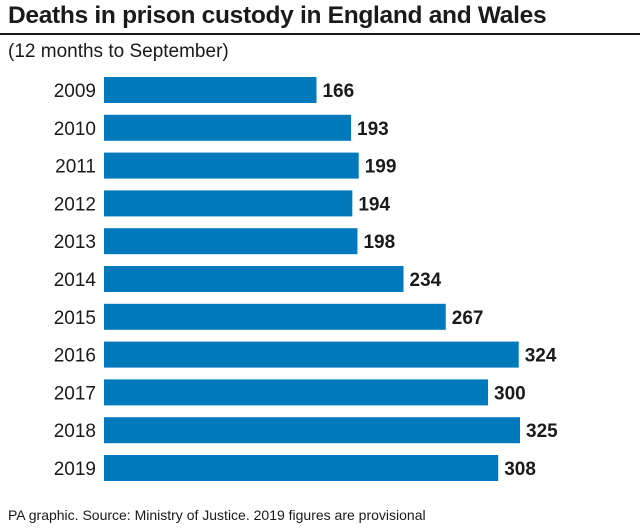  Describe the element at coordinates (520, 469) in the screenshot. I see `value-label: 308` at that location.